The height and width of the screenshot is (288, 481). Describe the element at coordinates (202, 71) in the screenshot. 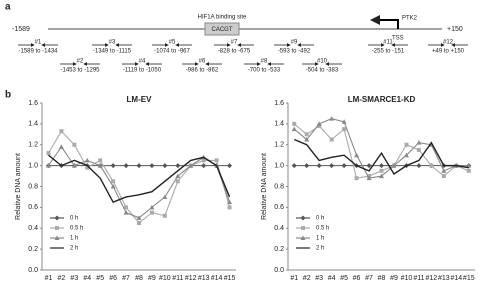

I see `primer-range: -986 to -862` at that location.